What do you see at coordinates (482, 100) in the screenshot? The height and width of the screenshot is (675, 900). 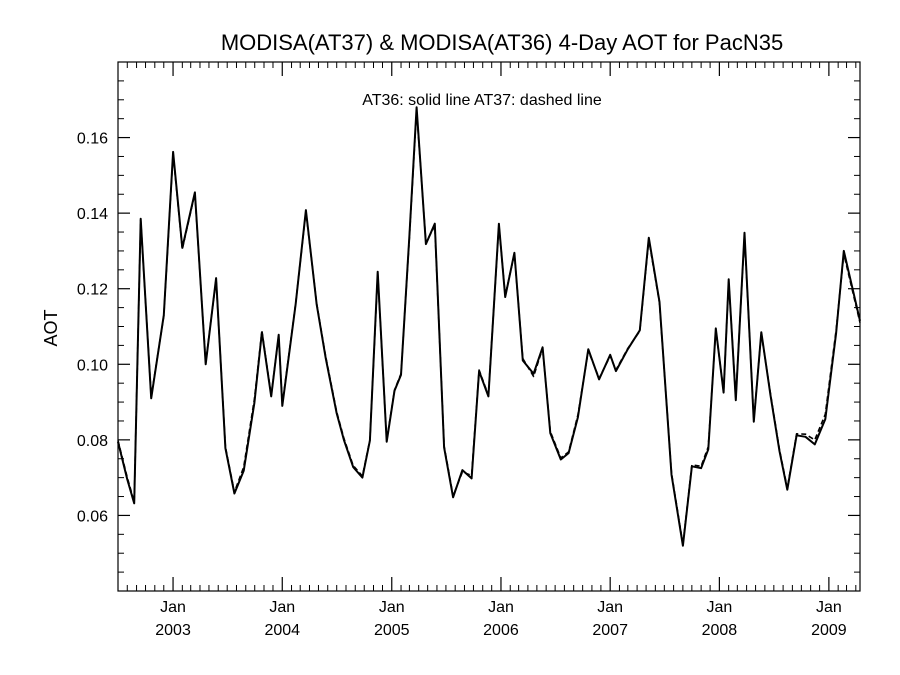 I see `line-style-annotation: AT36: solid line AT37: dashed line` at bounding box center [482, 100].